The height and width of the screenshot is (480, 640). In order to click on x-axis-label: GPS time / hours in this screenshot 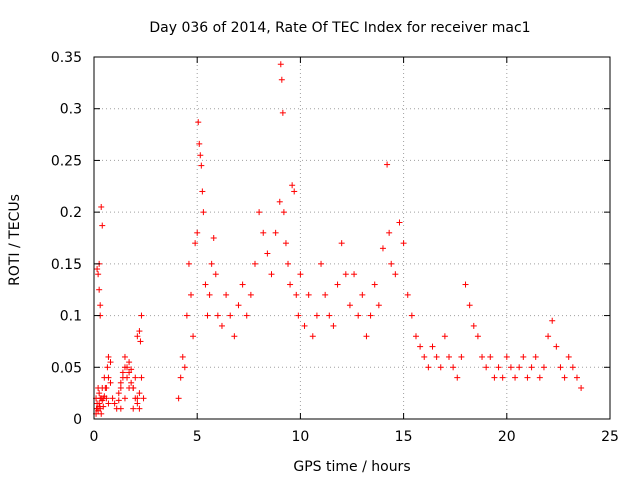, I will do `click(351, 467)`.